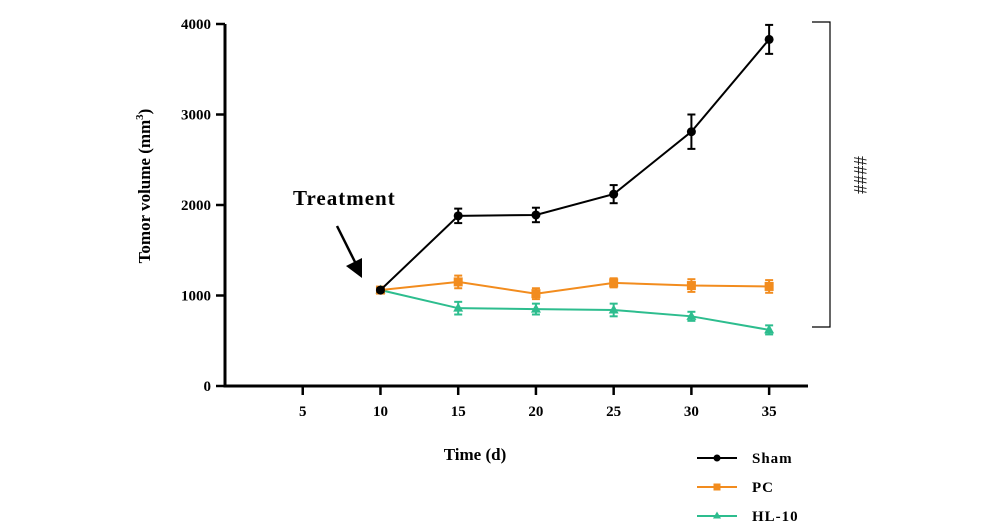  What do you see at coordinates (196, 116) in the screenshot?
I see `y-tick-label: 3000` at bounding box center [196, 116].